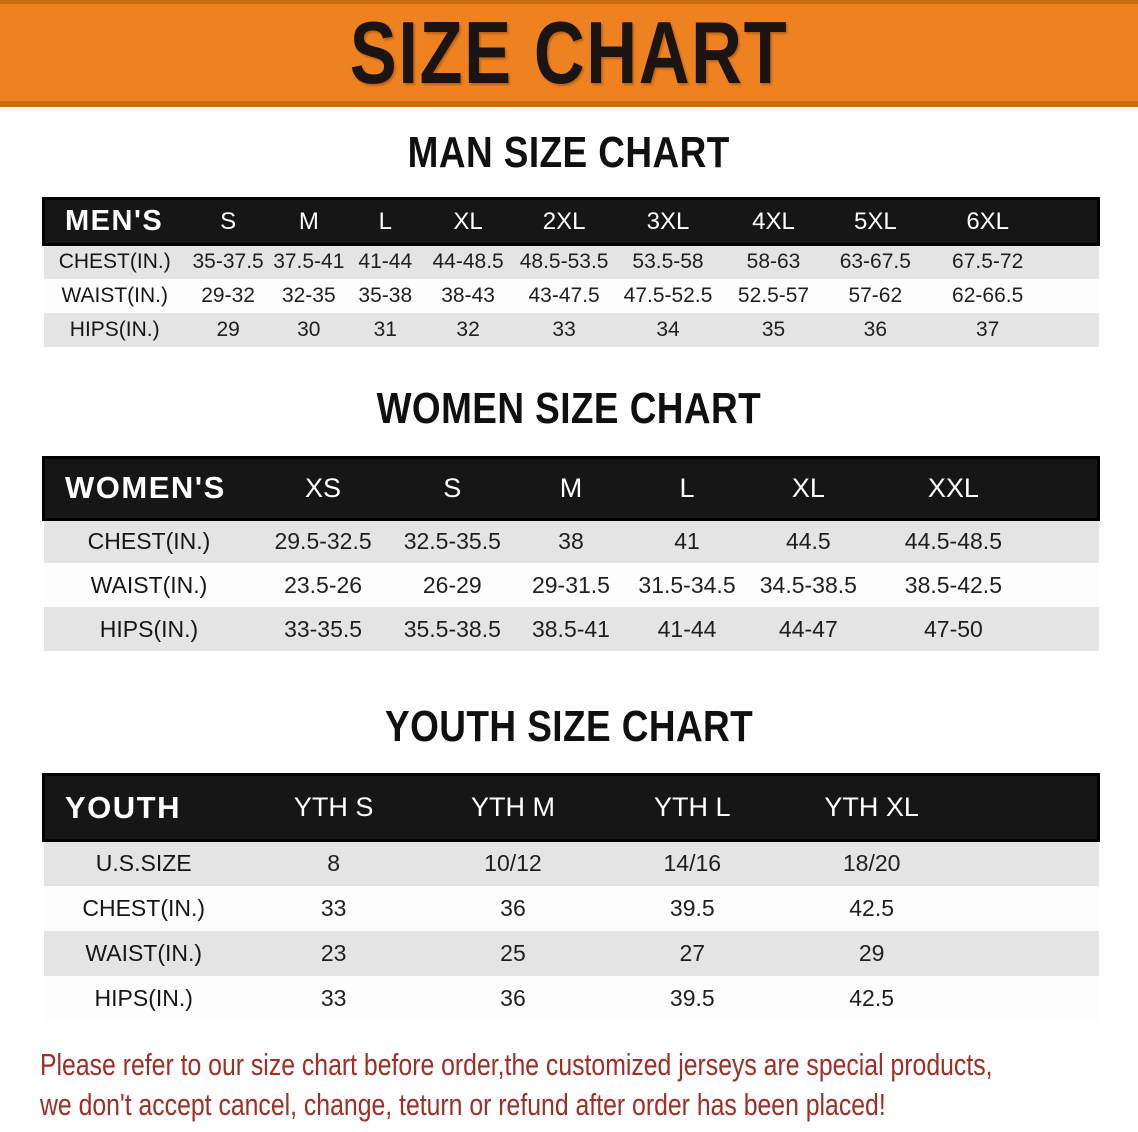  I want to click on measurement-value: 23, so click(333, 953).